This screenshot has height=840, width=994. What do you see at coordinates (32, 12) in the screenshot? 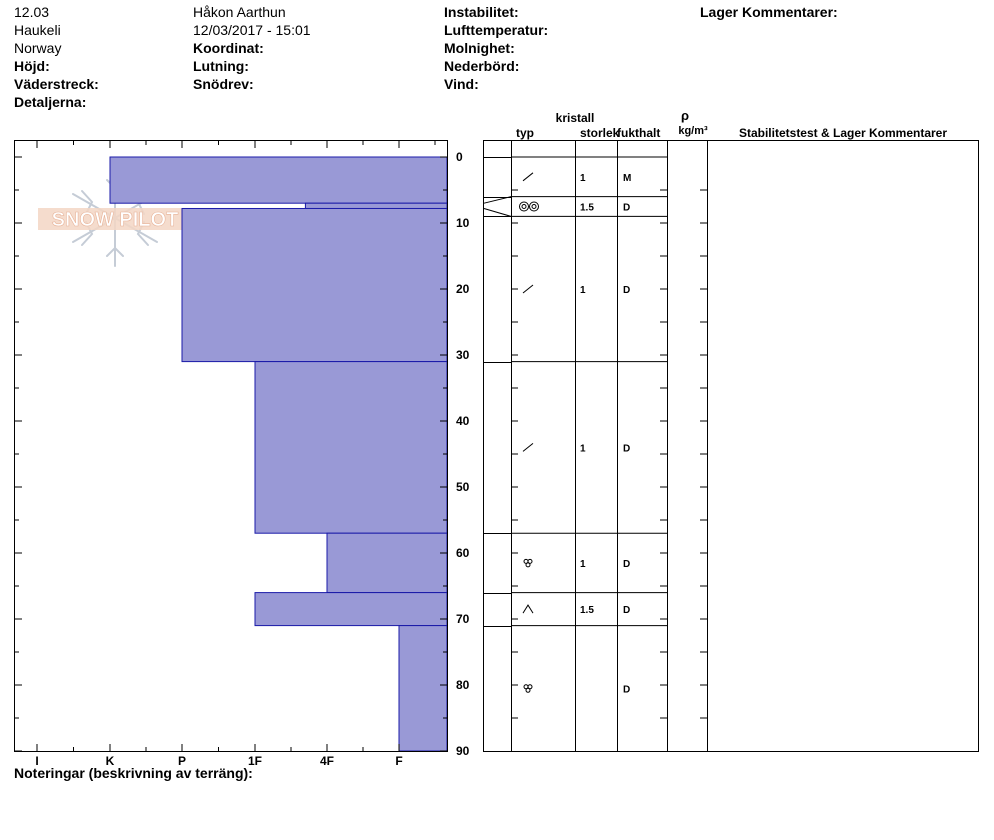
I see `profile-id: 12.03` at bounding box center [32, 12].